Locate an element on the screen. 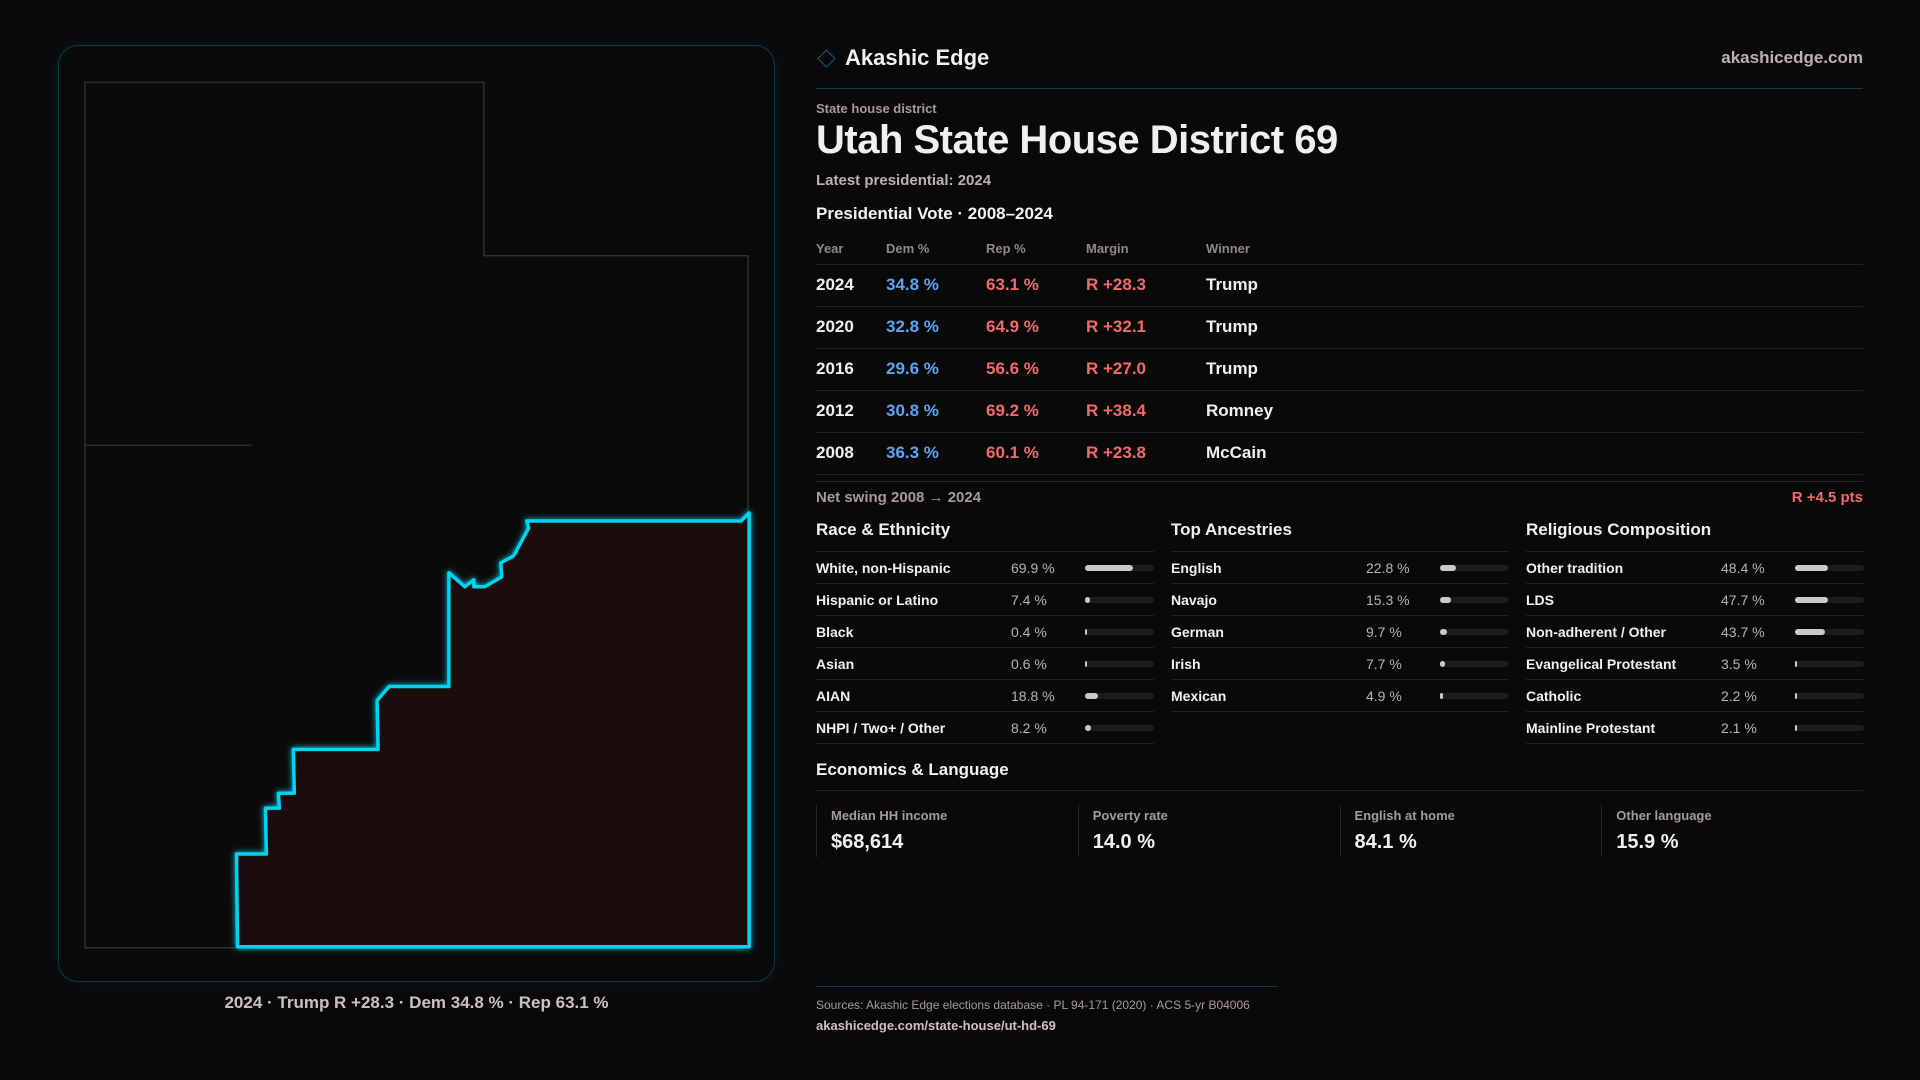 Image resolution: width=1920 pixels, height=1080 pixels. row-label: Asian is located at coordinates (835, 663).